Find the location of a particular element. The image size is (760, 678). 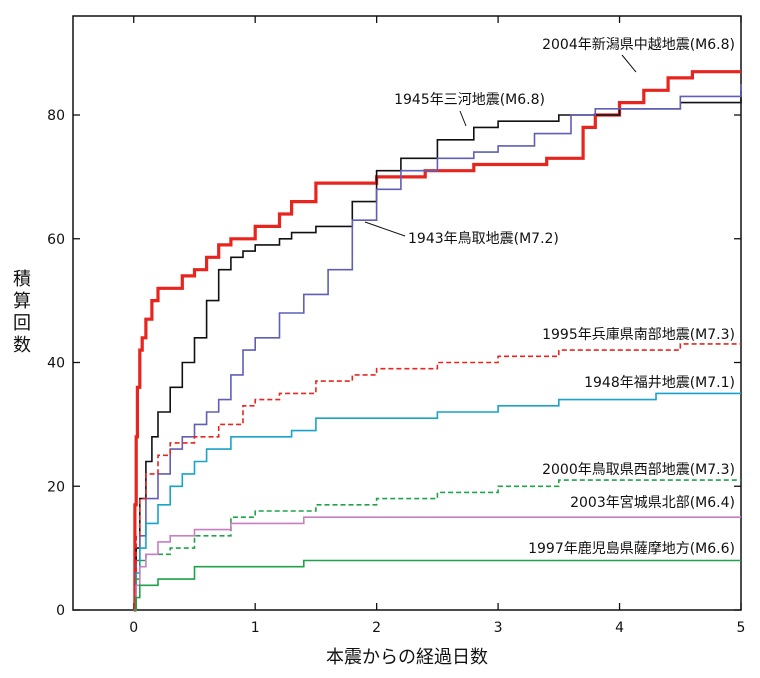

series-label: 1995年兵庫県南部地震(M7.3) is located at coordinates (638, 334).